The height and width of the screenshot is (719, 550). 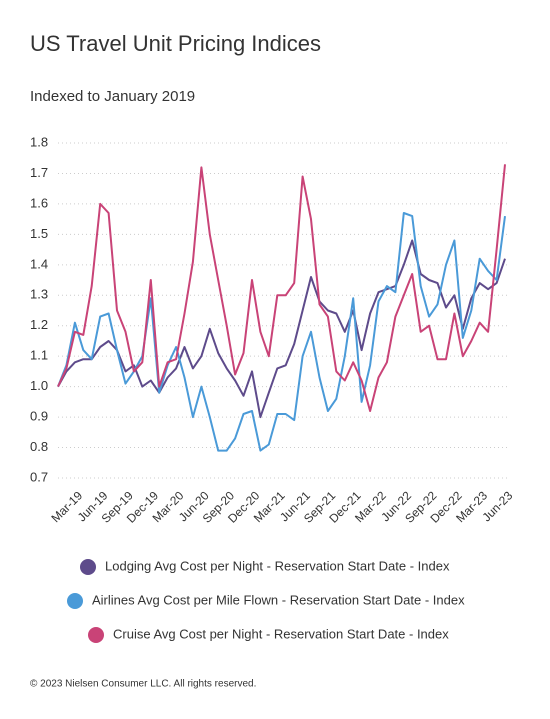 I want to click on chart-title: US Travel Unit Pricing Indices, so click(x=175, y=43).